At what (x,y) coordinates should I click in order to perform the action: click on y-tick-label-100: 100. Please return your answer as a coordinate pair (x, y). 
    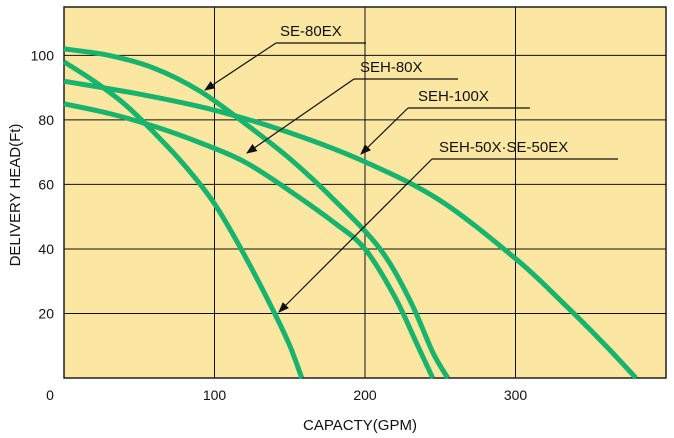
    Looking at the image, I should click on (43, 55).